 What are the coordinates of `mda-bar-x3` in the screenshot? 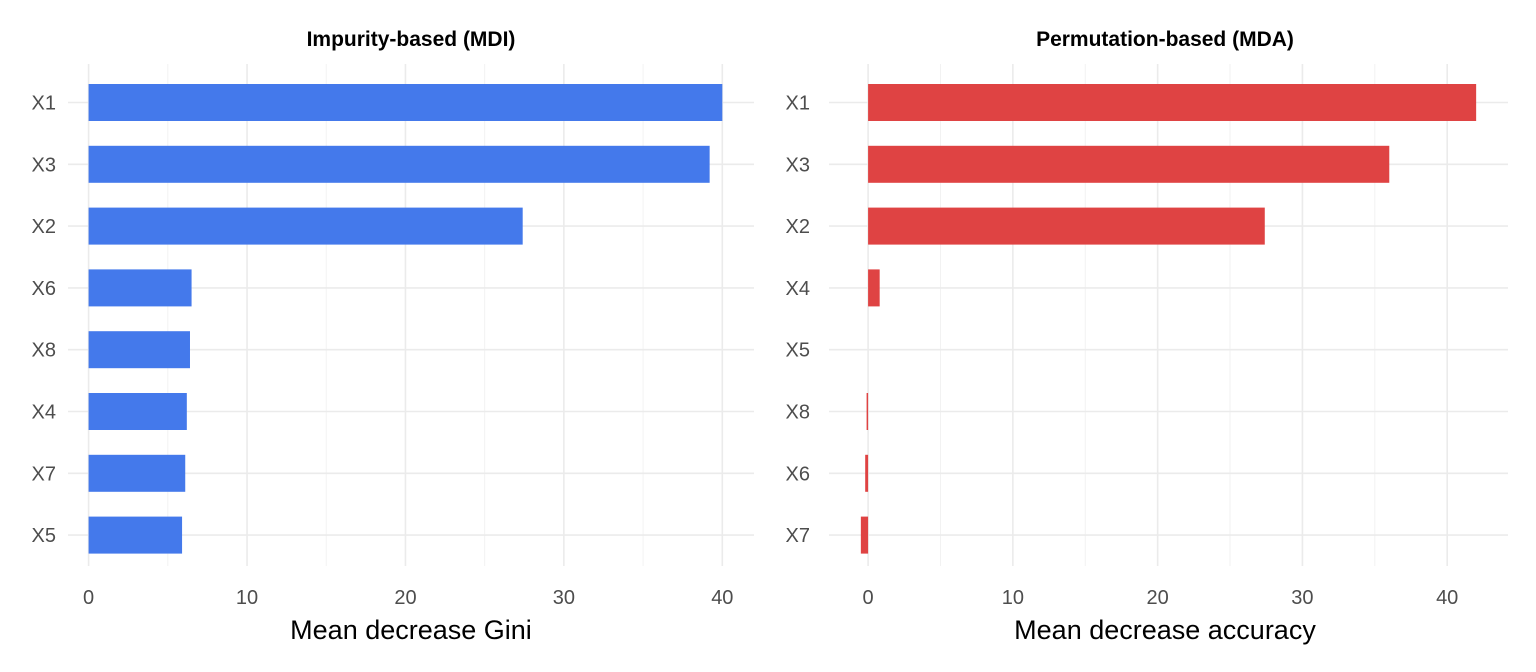 It's located at (1129, 164).